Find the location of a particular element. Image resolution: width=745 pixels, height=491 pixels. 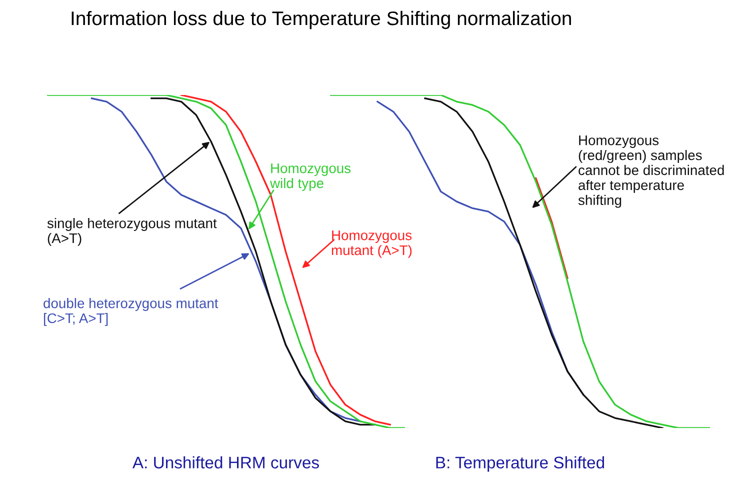

chart-title: Information loss due to Temperature Shifting normalization is located at coordinates (321, 20).